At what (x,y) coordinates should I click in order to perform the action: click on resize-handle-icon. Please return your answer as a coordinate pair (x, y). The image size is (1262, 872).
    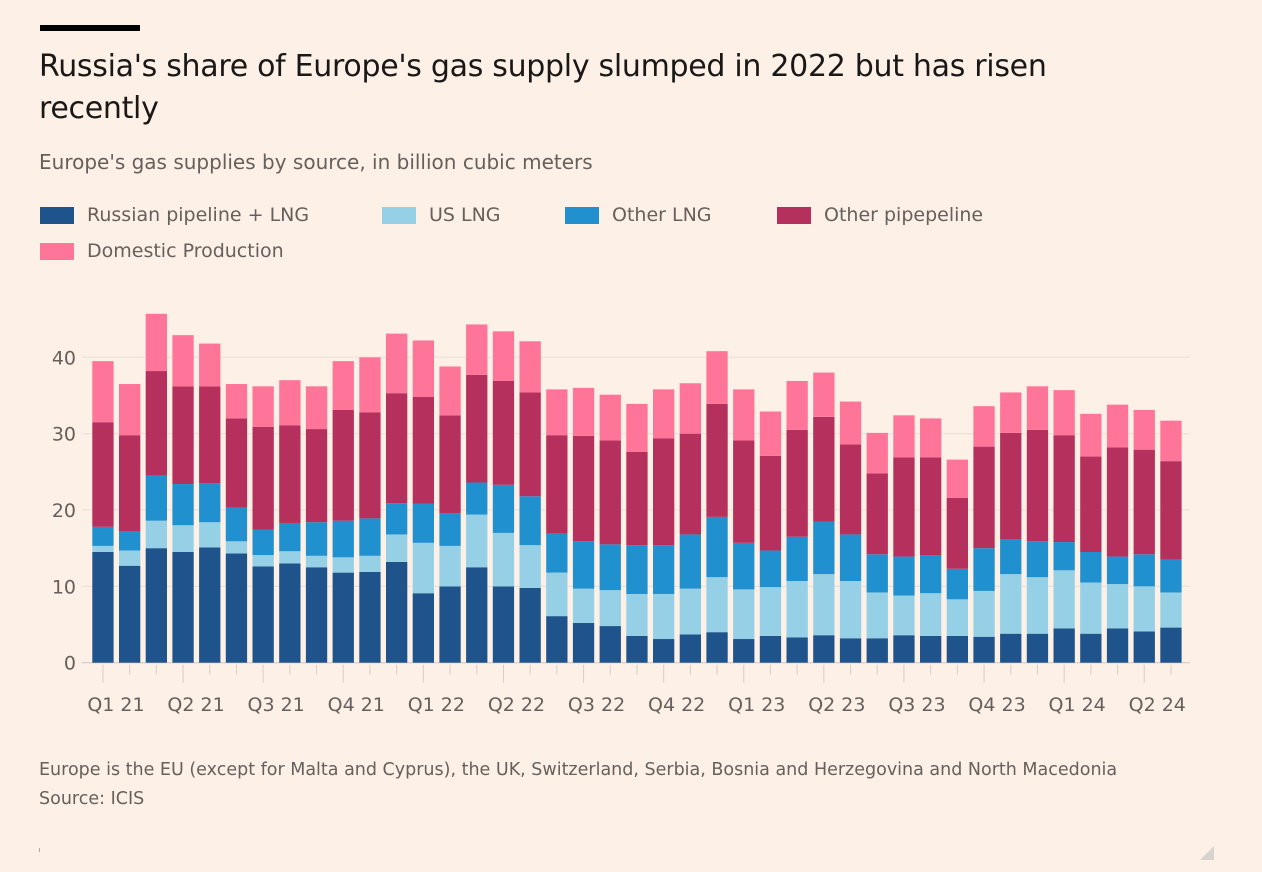
    Looking at the image, I should click on (1207, 853).